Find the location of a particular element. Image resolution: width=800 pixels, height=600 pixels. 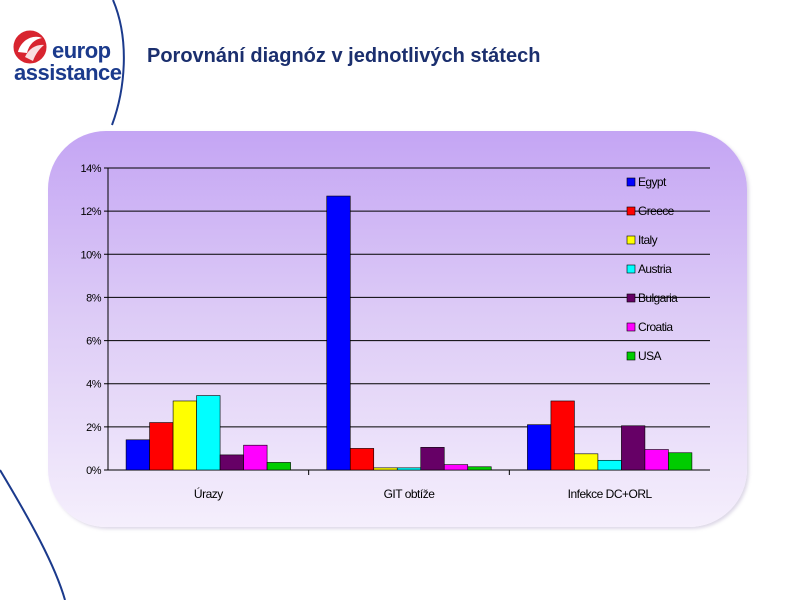

logo-text-line2: assistance is located at coordinates (68, 72).